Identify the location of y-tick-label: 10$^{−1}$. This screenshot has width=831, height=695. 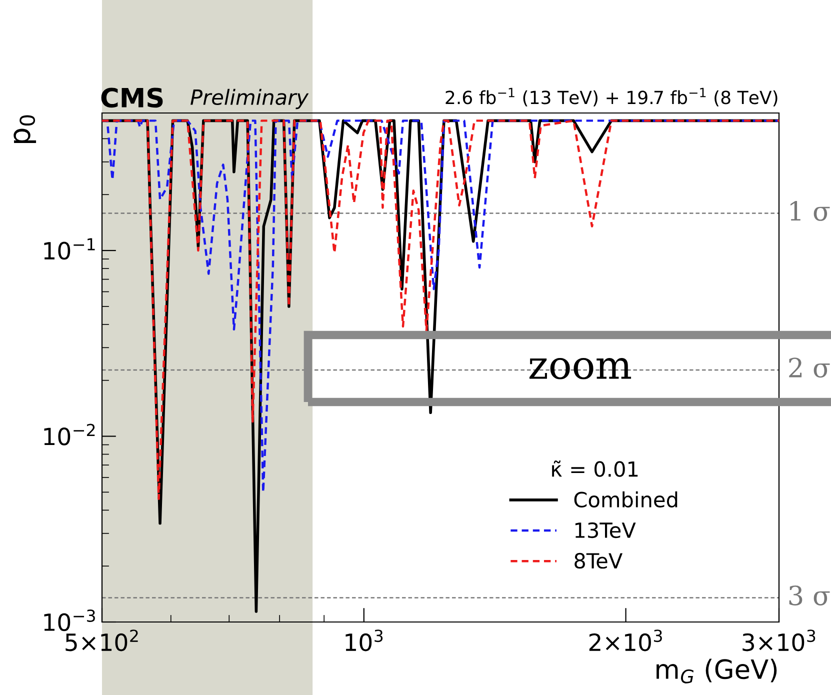
(69, 249).